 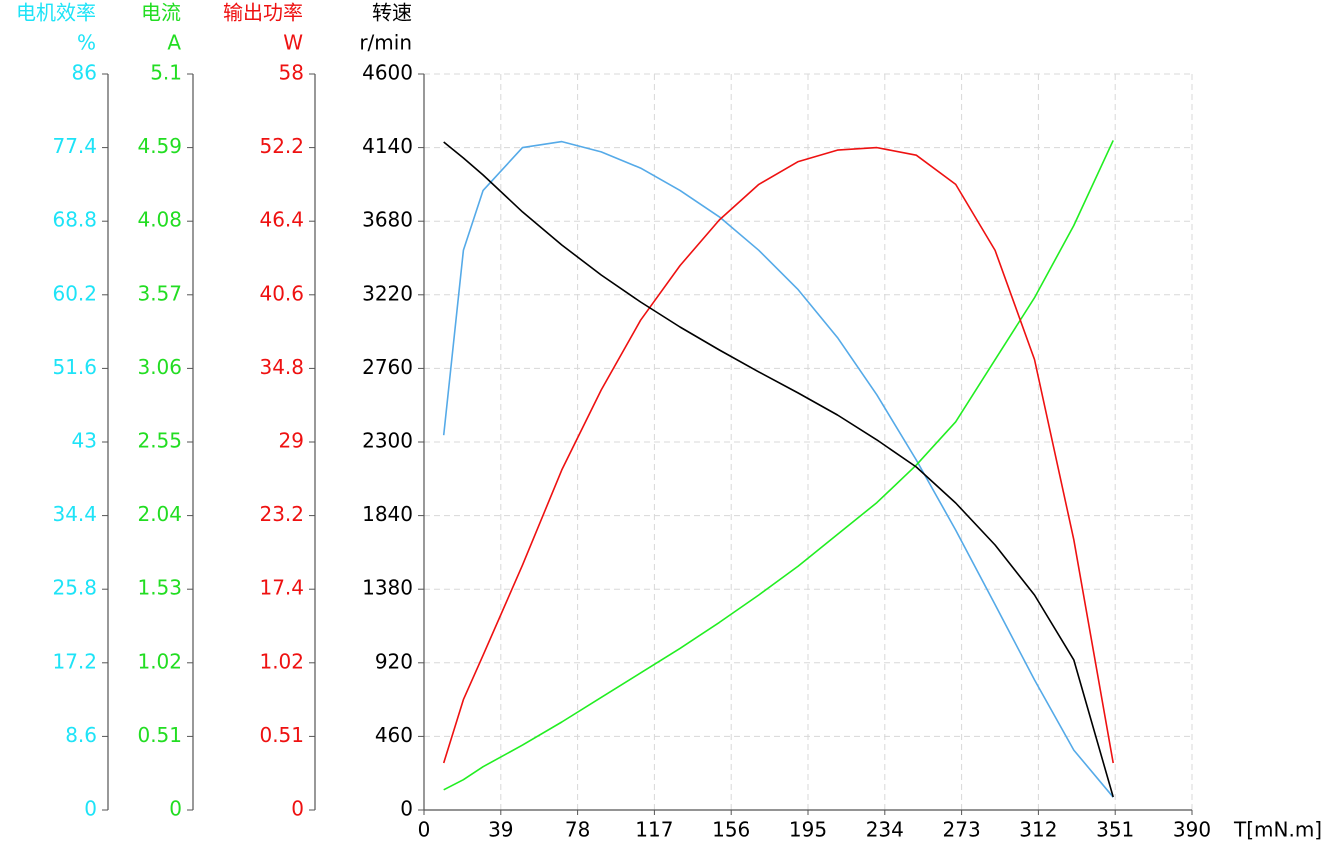 What do you see at coordinates (159, 220) in the screenshot?
I see `y-tick-label: 4.08` at bounding box center [159, 220].